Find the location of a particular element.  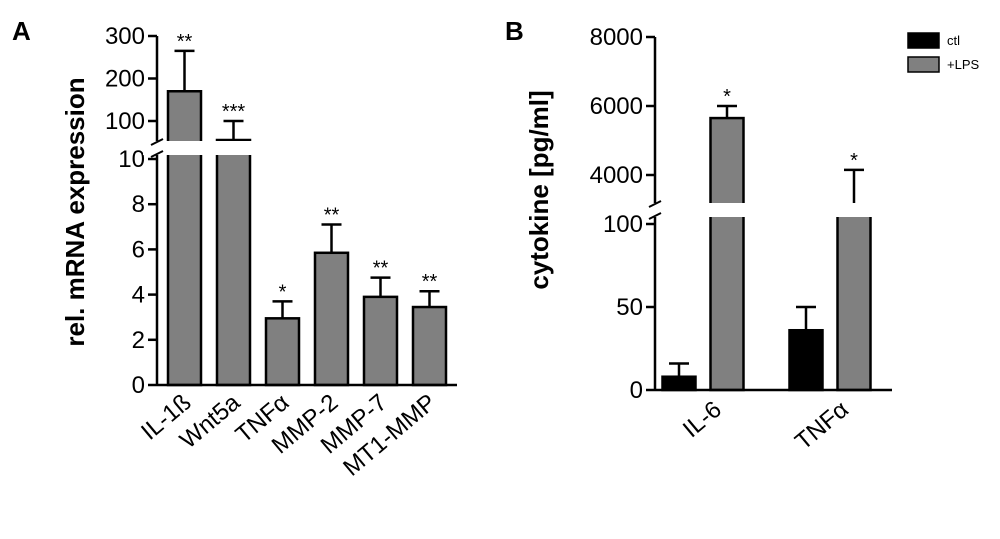

panel-b-axis-break is located at coordinates (771, 210).